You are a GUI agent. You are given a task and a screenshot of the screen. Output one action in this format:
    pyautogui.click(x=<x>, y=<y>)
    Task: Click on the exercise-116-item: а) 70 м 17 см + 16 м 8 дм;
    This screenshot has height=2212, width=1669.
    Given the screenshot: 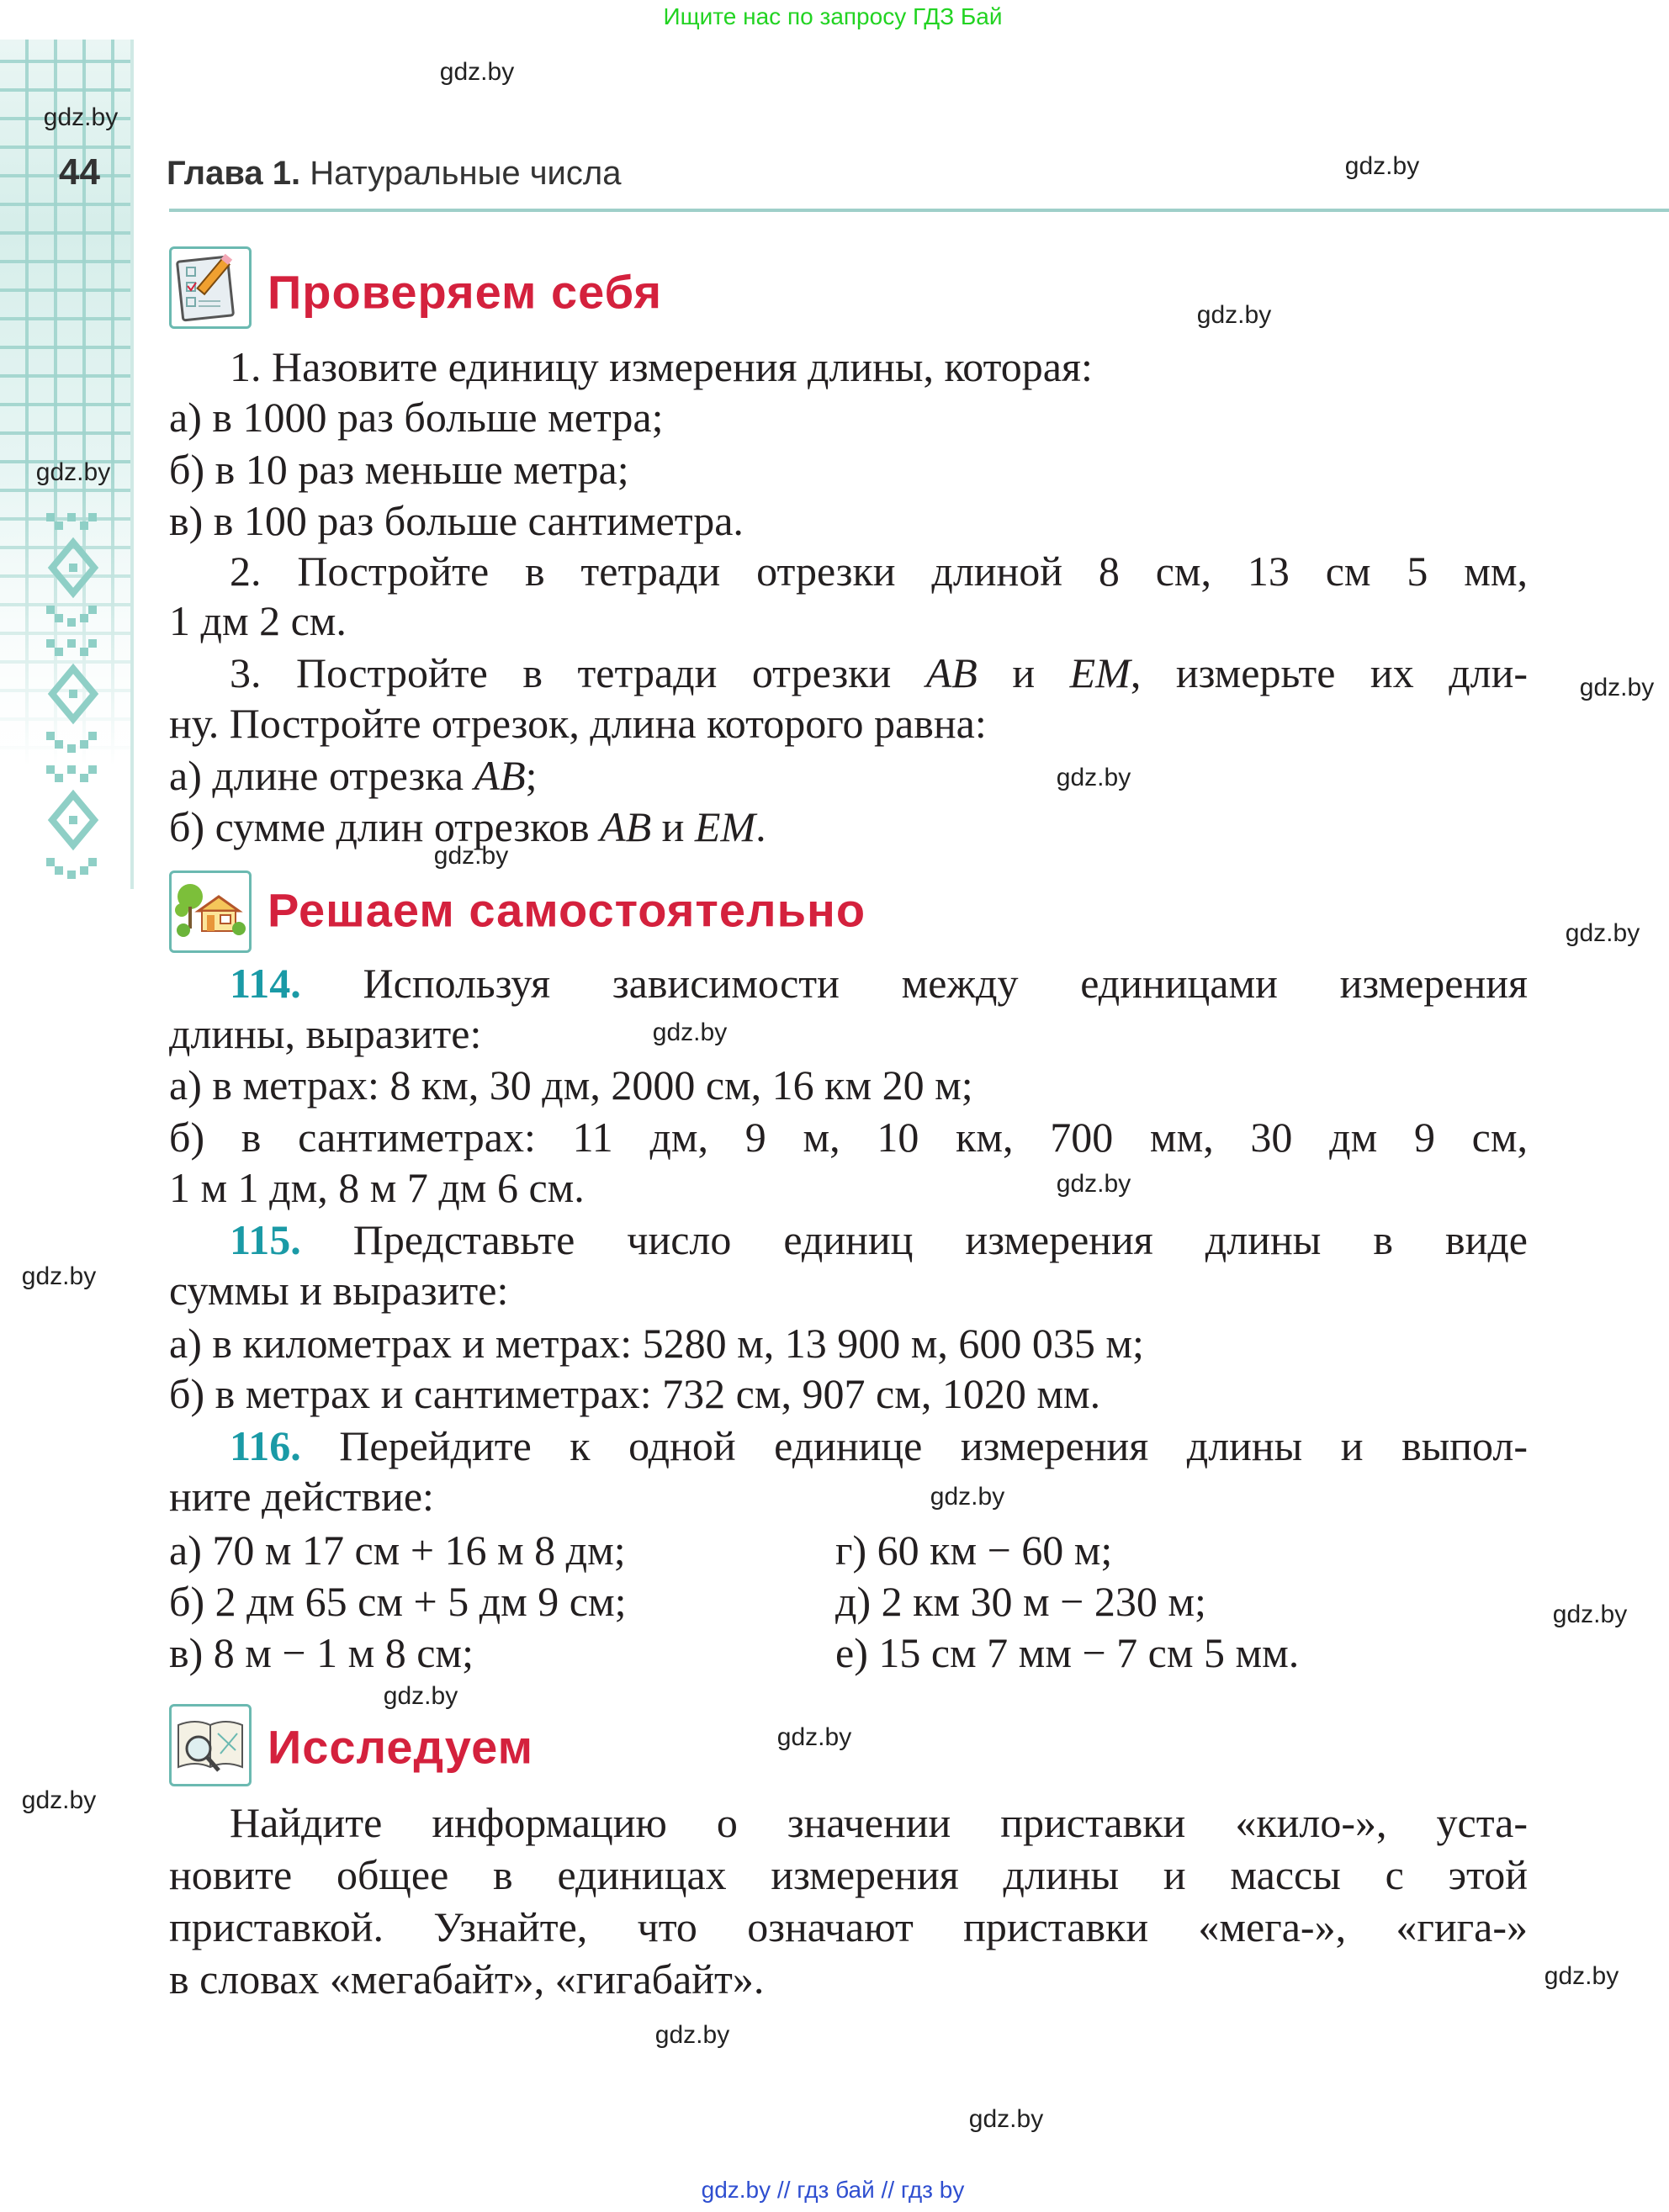 What is the action you would take?
    pyautogui.click(x=397, y=1550)
    